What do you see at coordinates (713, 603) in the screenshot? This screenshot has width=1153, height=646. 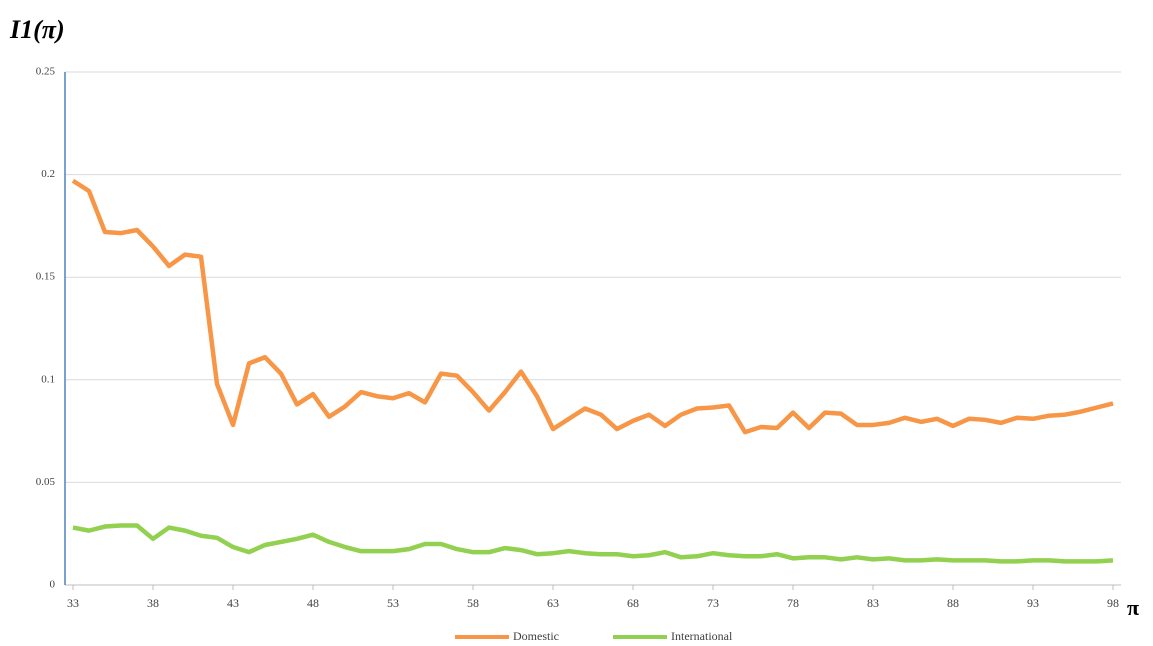 I see `x-tick-label: 73` at bounding box center [713, 603].